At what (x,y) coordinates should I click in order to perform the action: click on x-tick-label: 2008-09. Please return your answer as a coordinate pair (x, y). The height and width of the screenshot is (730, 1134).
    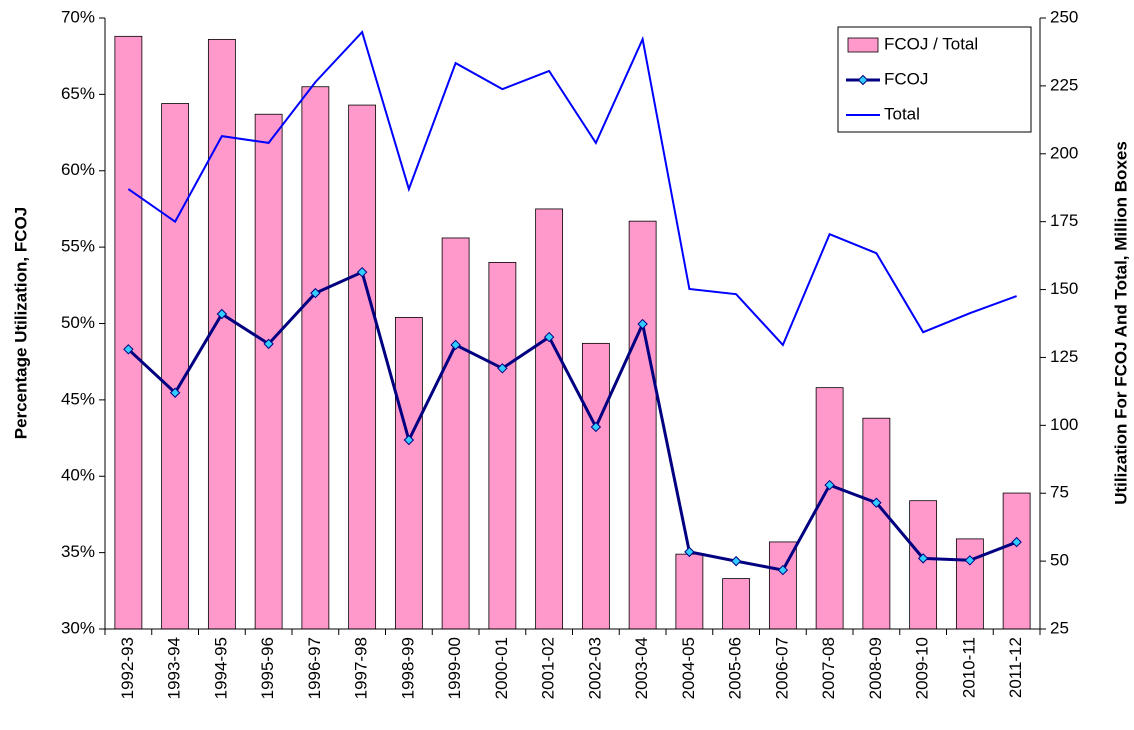
    Looking at the image, I should click on (875, 668).